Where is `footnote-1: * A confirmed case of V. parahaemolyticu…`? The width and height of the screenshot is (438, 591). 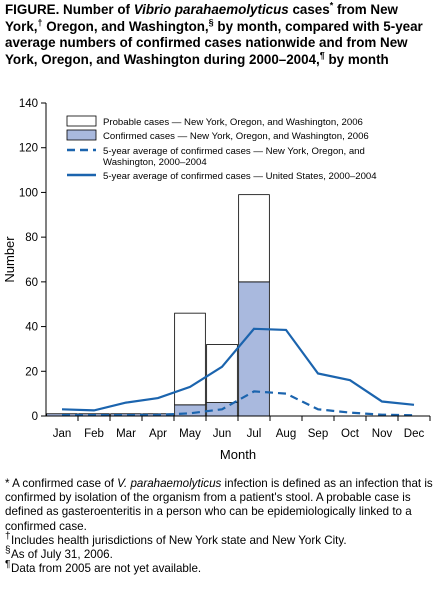 footnote-1: * A confirmed case of V. parahaemolyticu… is located at coordinates (220, 505).